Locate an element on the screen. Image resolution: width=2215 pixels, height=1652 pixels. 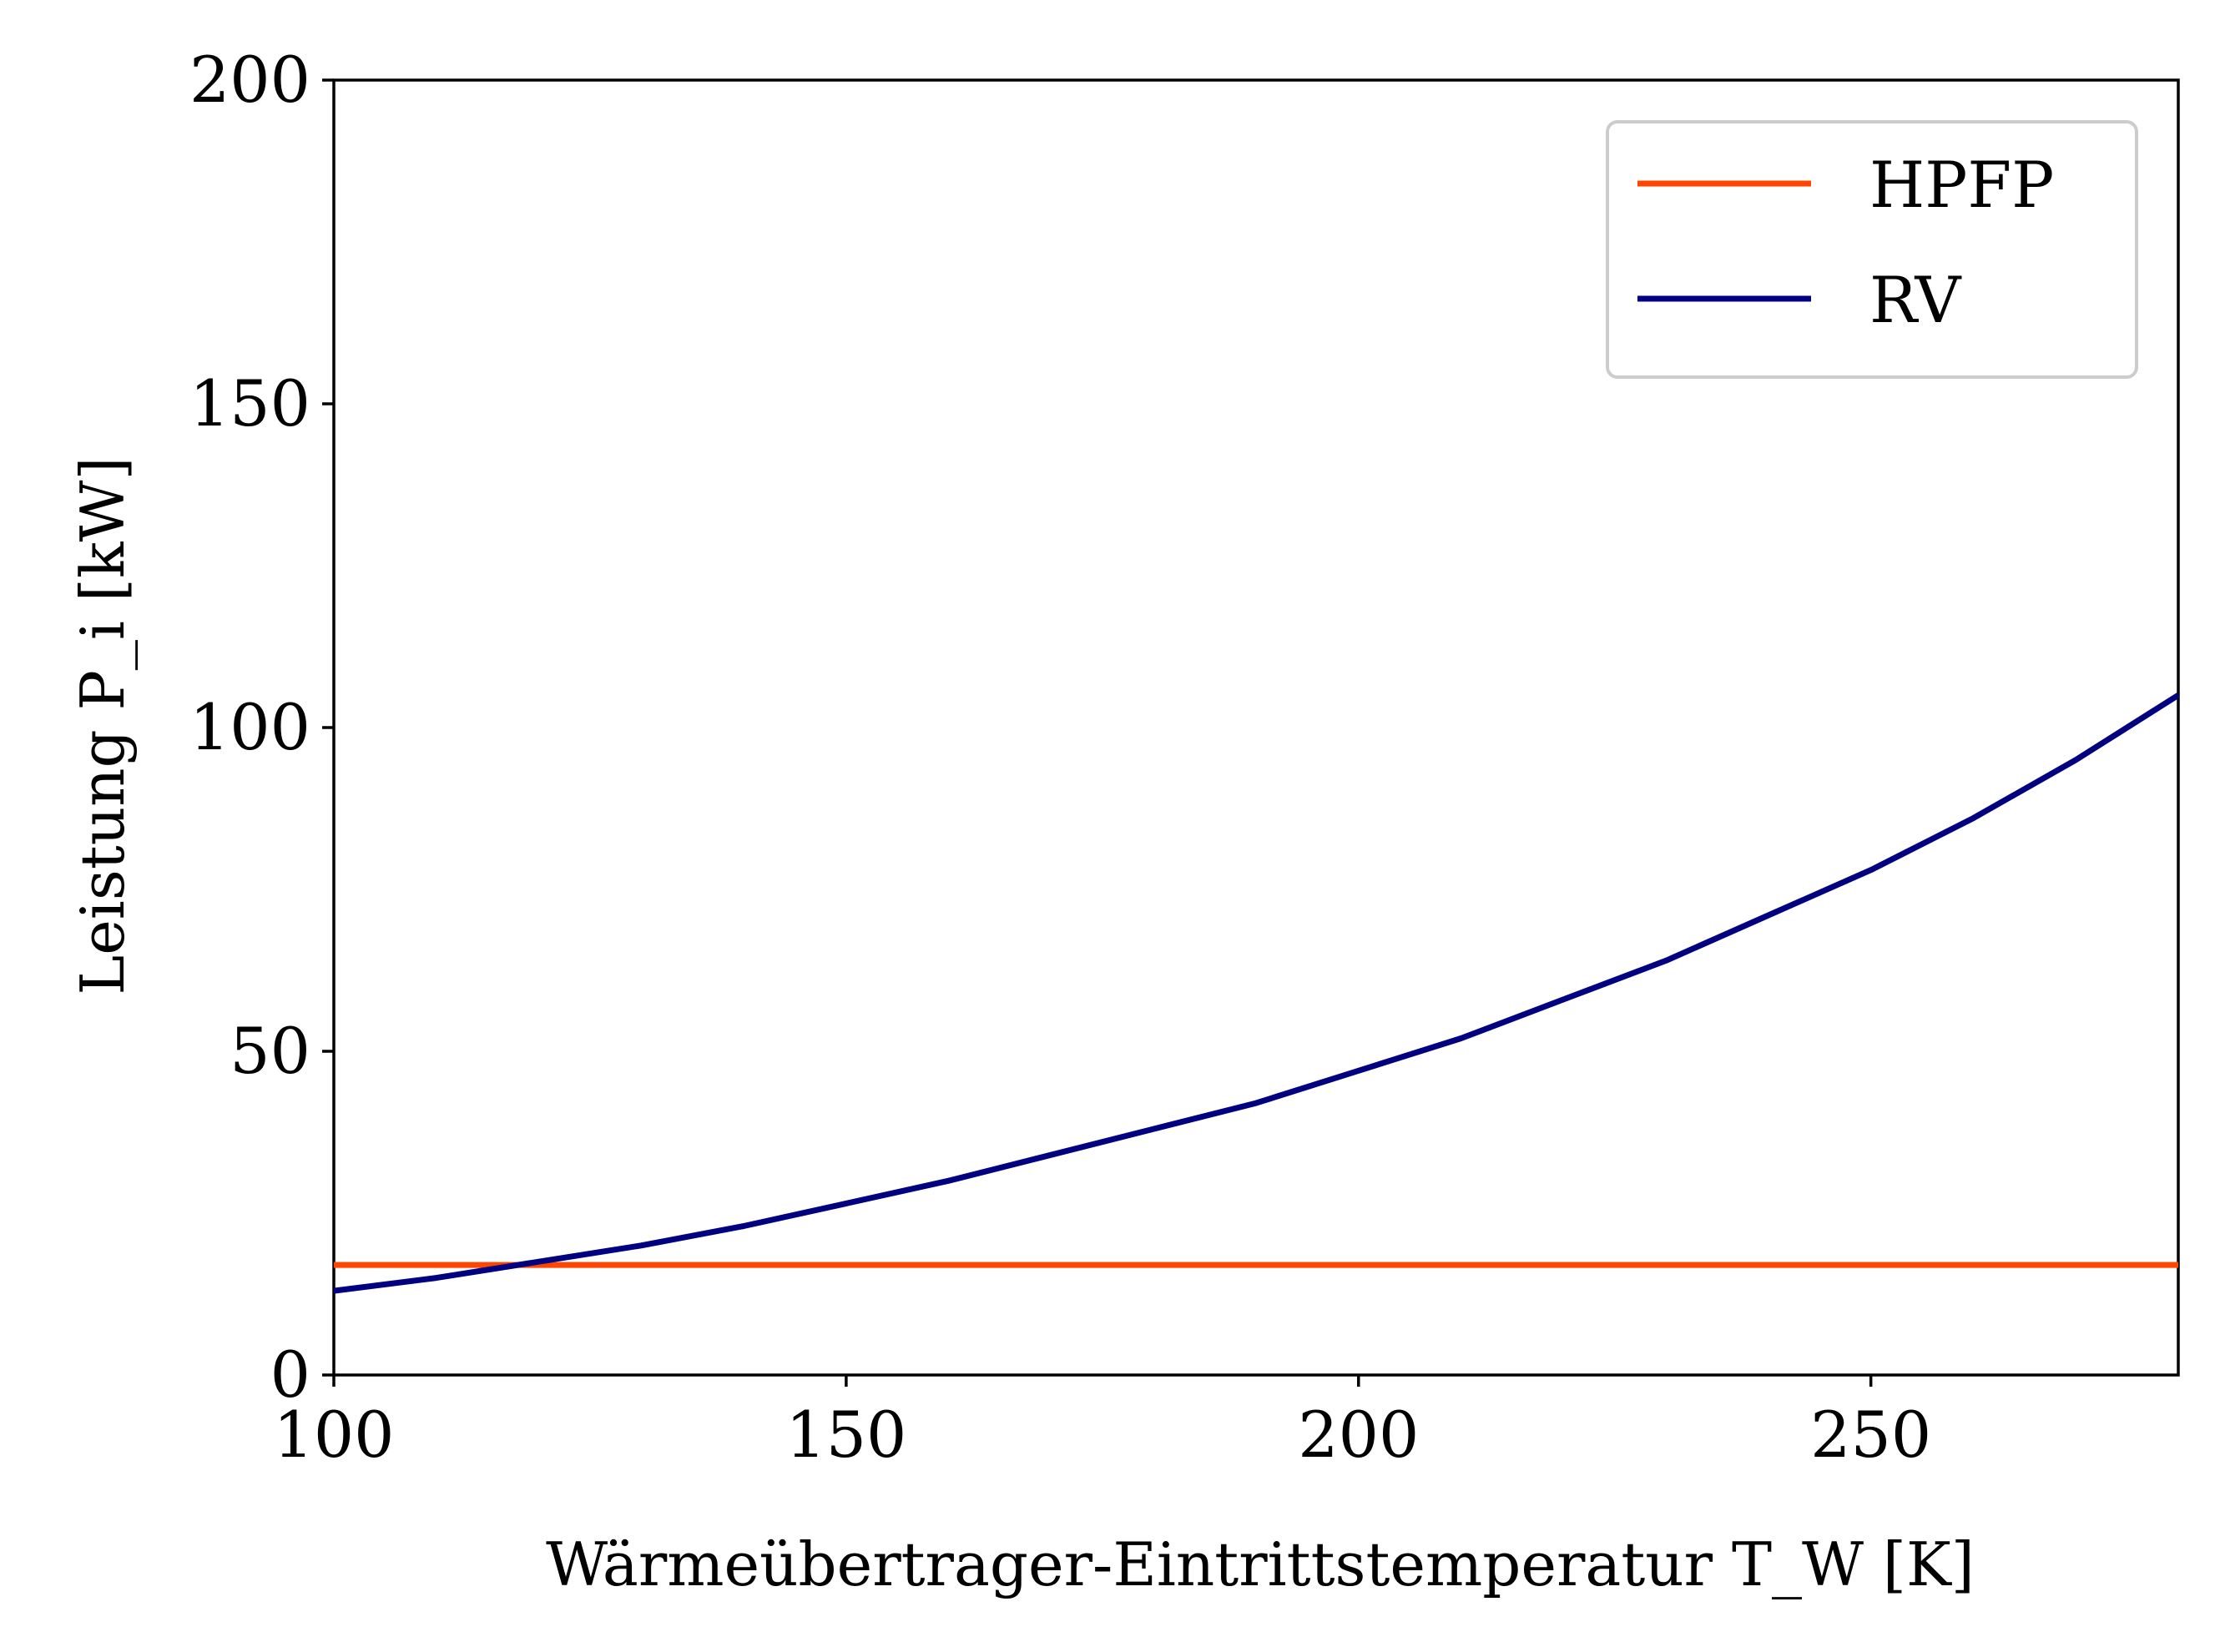
legend: HPFP RV is located at coordinates (1872, 249).